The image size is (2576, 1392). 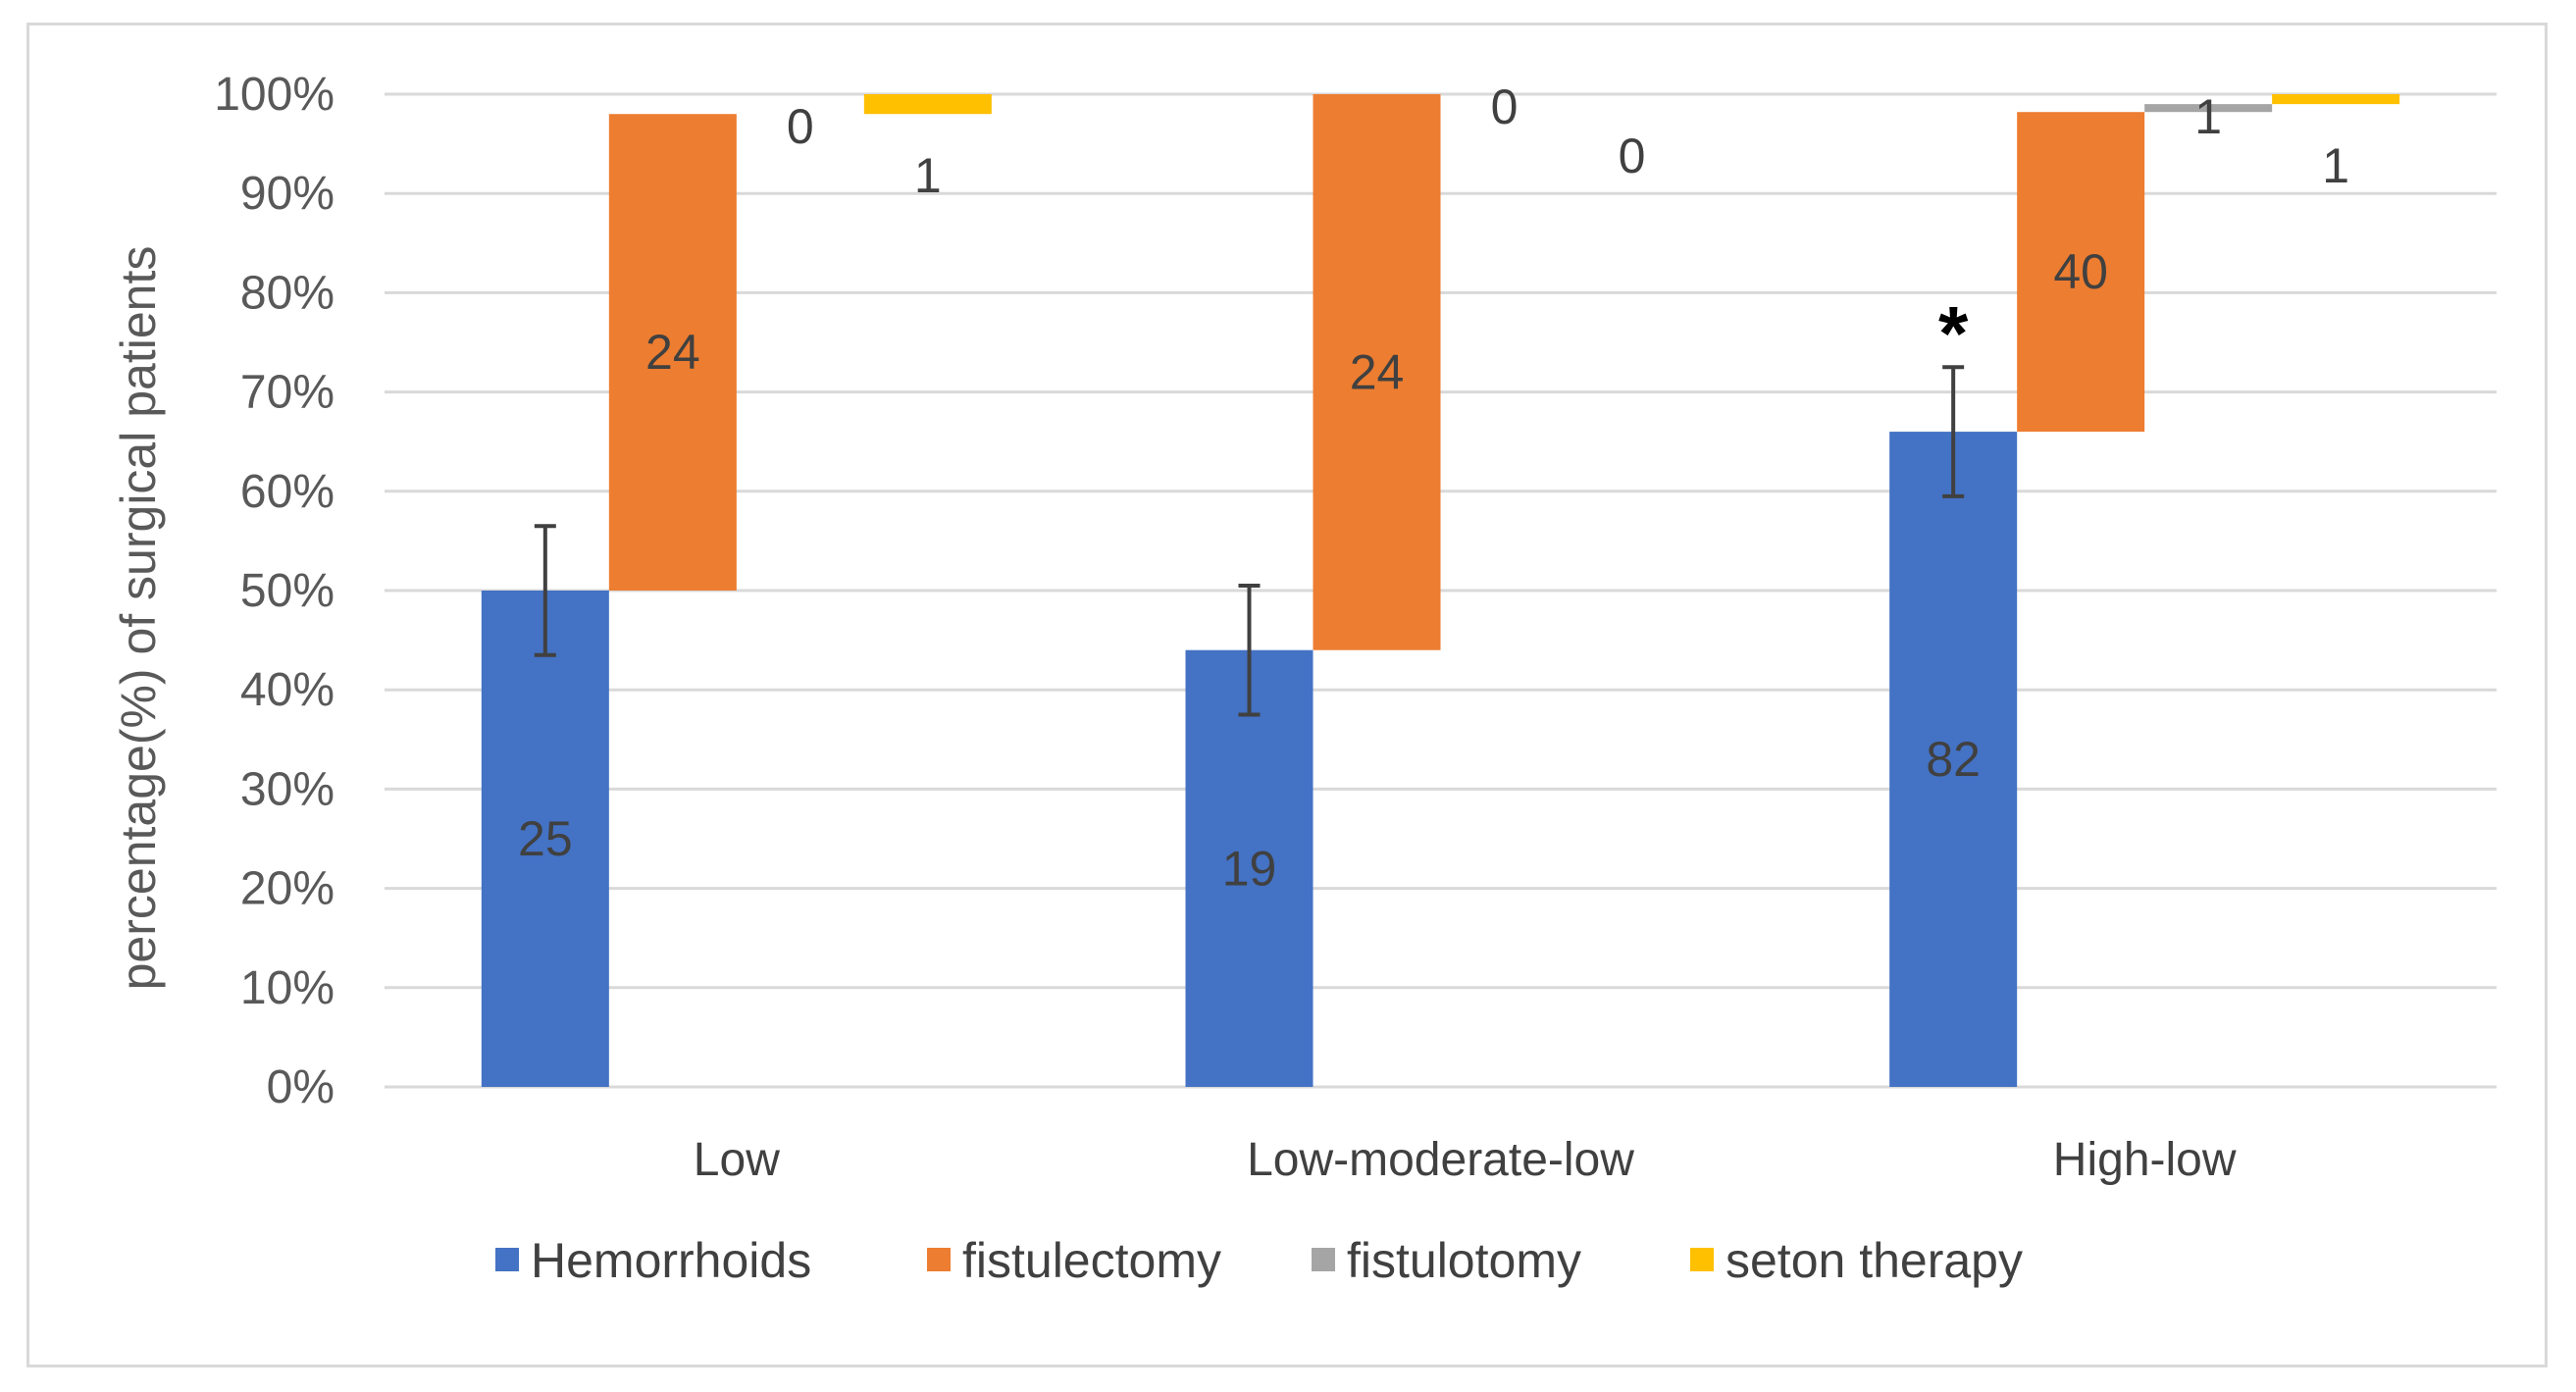 What do you see at coordinates (1953, 332) in the screenshot?
I see `significance-asterisk: *` at bounding box center [1953, 332].